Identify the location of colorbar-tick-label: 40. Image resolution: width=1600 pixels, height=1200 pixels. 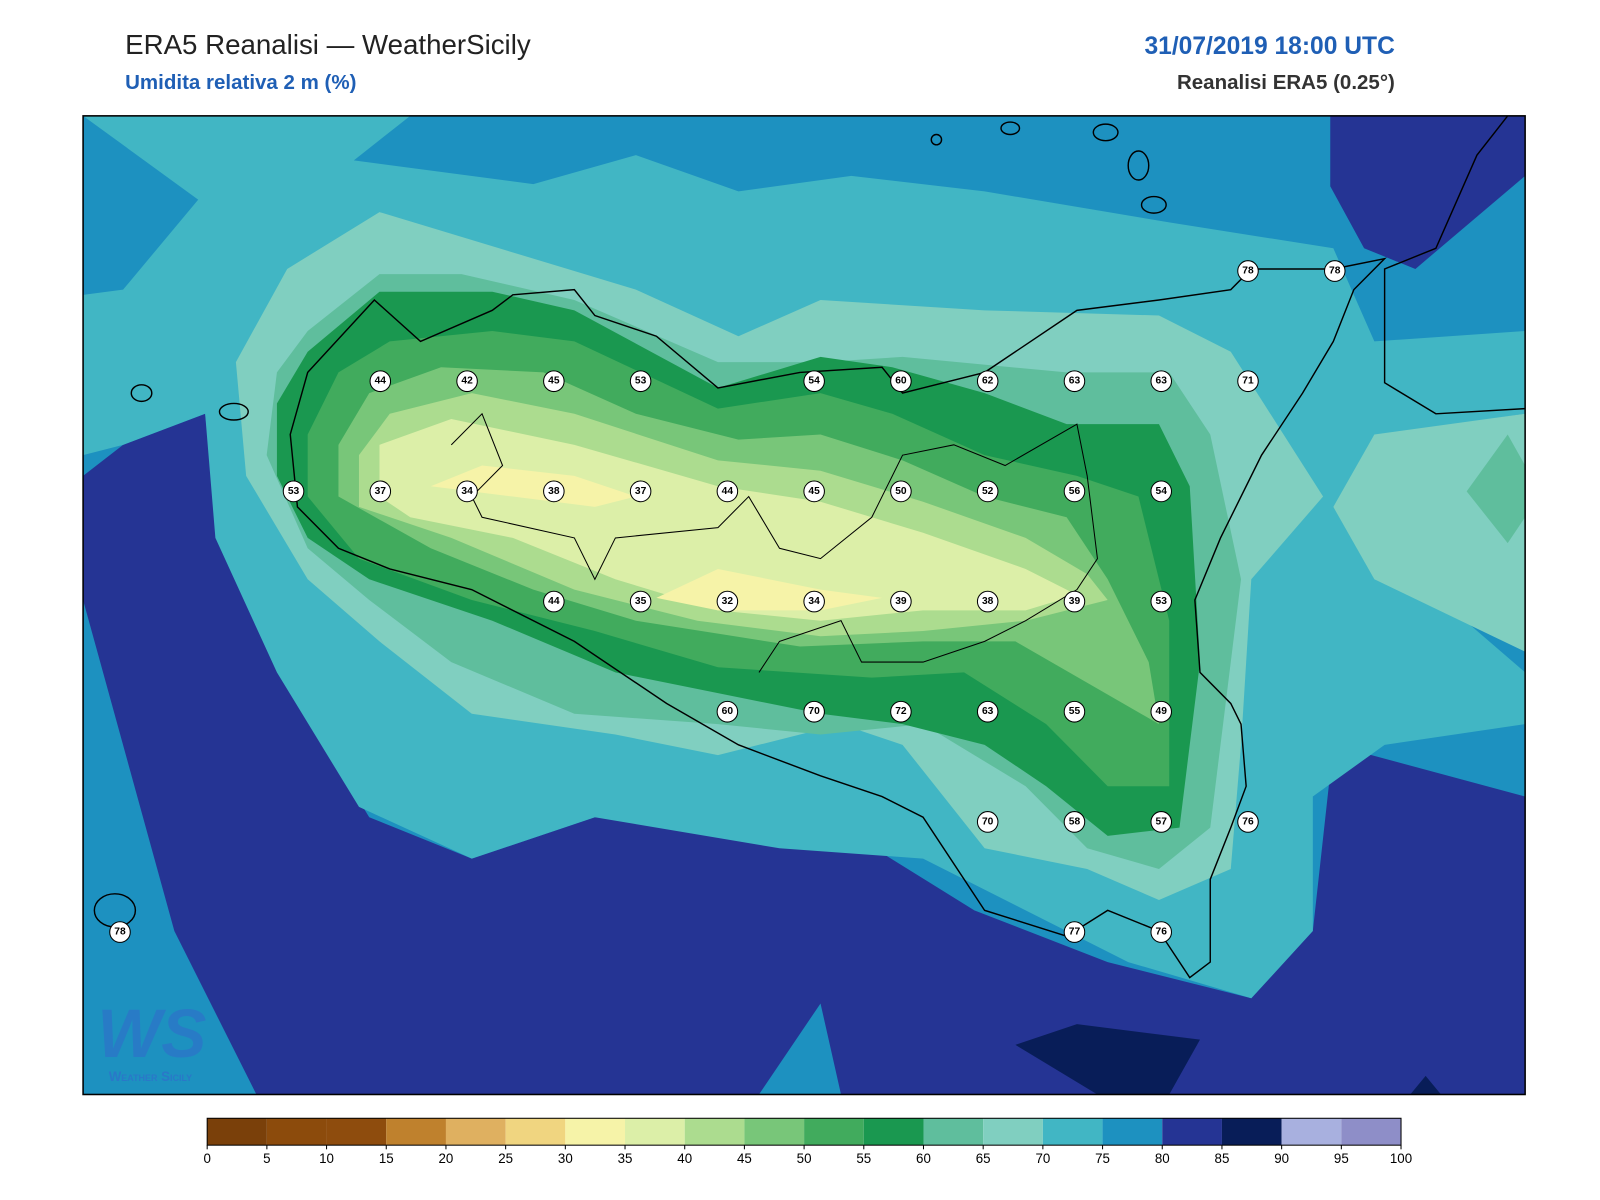
(684, 1158).